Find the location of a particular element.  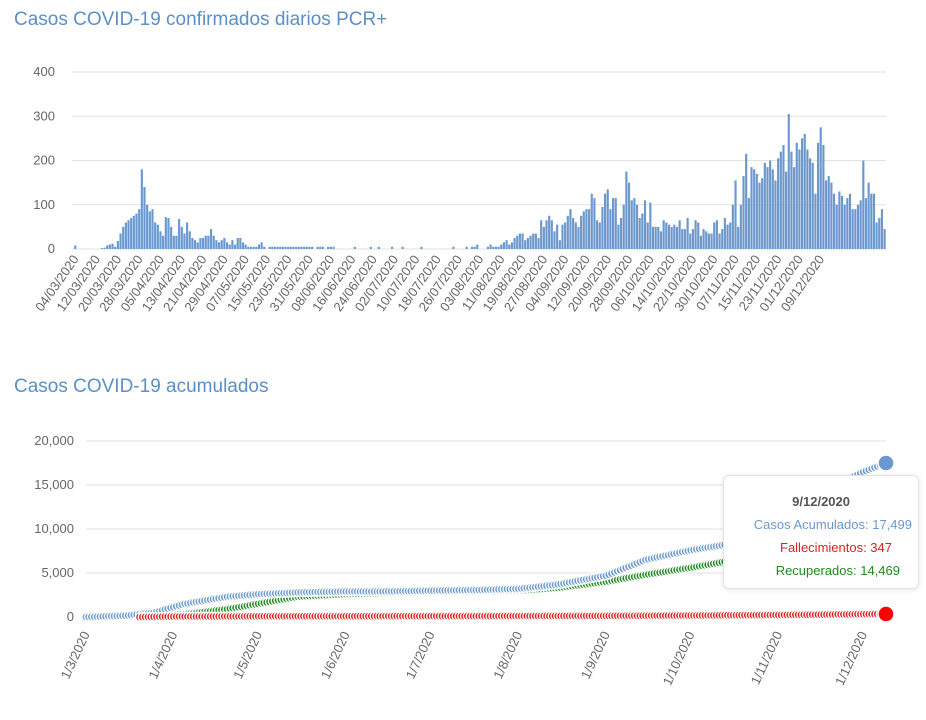

cumulative-y-tick-label: 15,000 is located at coordinates (54, 484).